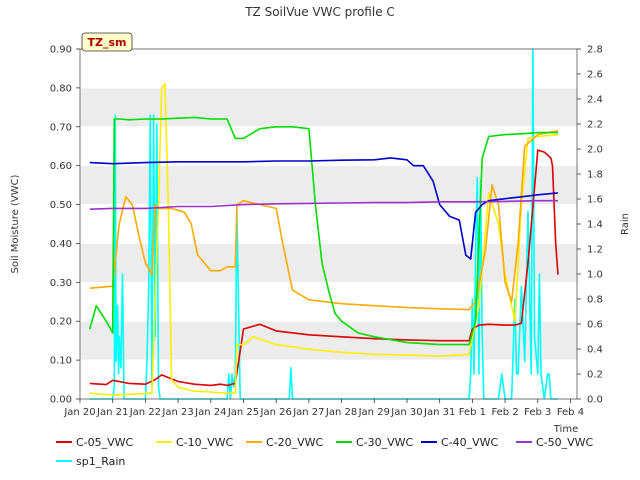  Describe the element at coordinates (504, 412) in the screenshot. I see `x-tick-label: Feb 2` at that location.